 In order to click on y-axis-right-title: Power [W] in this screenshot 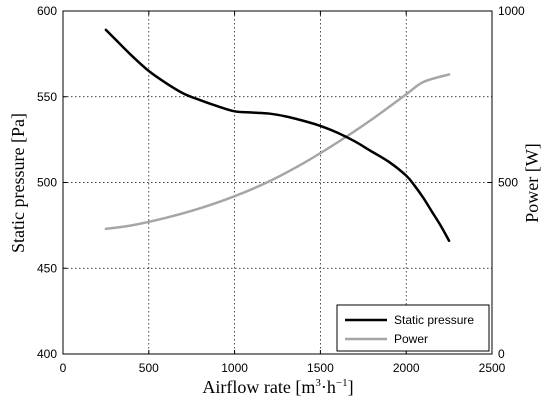, I will do `click(532, 182)`.